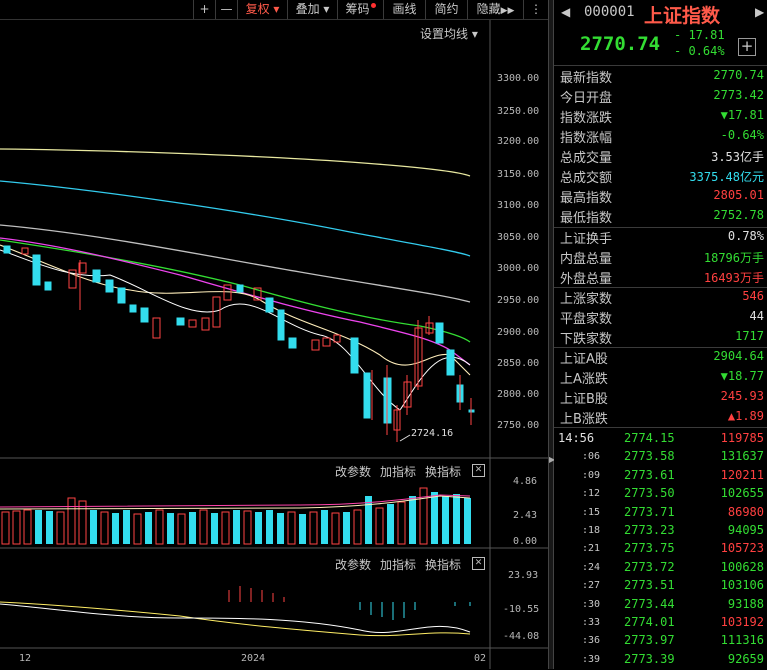 This screenshot has width=767, height=670. Describe the element at coordinates (446, 9) in the screenshot. I see `jianyue-button: 简约` at that location.